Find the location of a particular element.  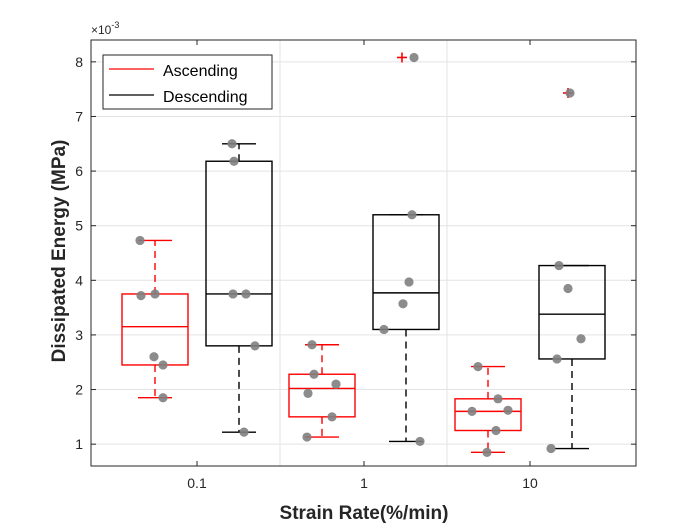

y-exponent-label: ×10⁻³ is located at coordinates (105, 28).